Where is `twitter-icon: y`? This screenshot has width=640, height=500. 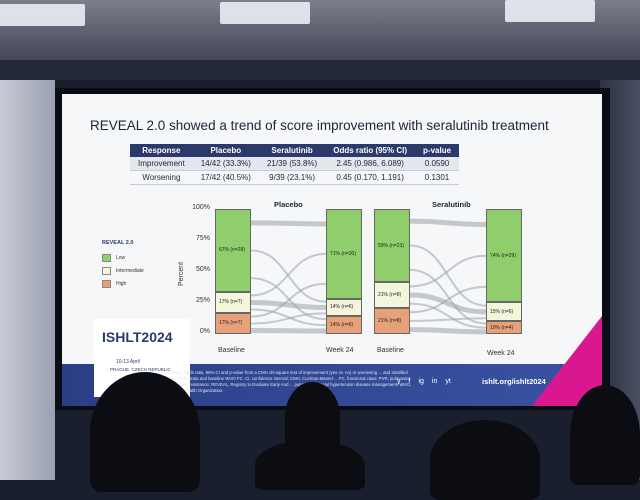 twitter-icon: y is located at coordinates (399, 381).